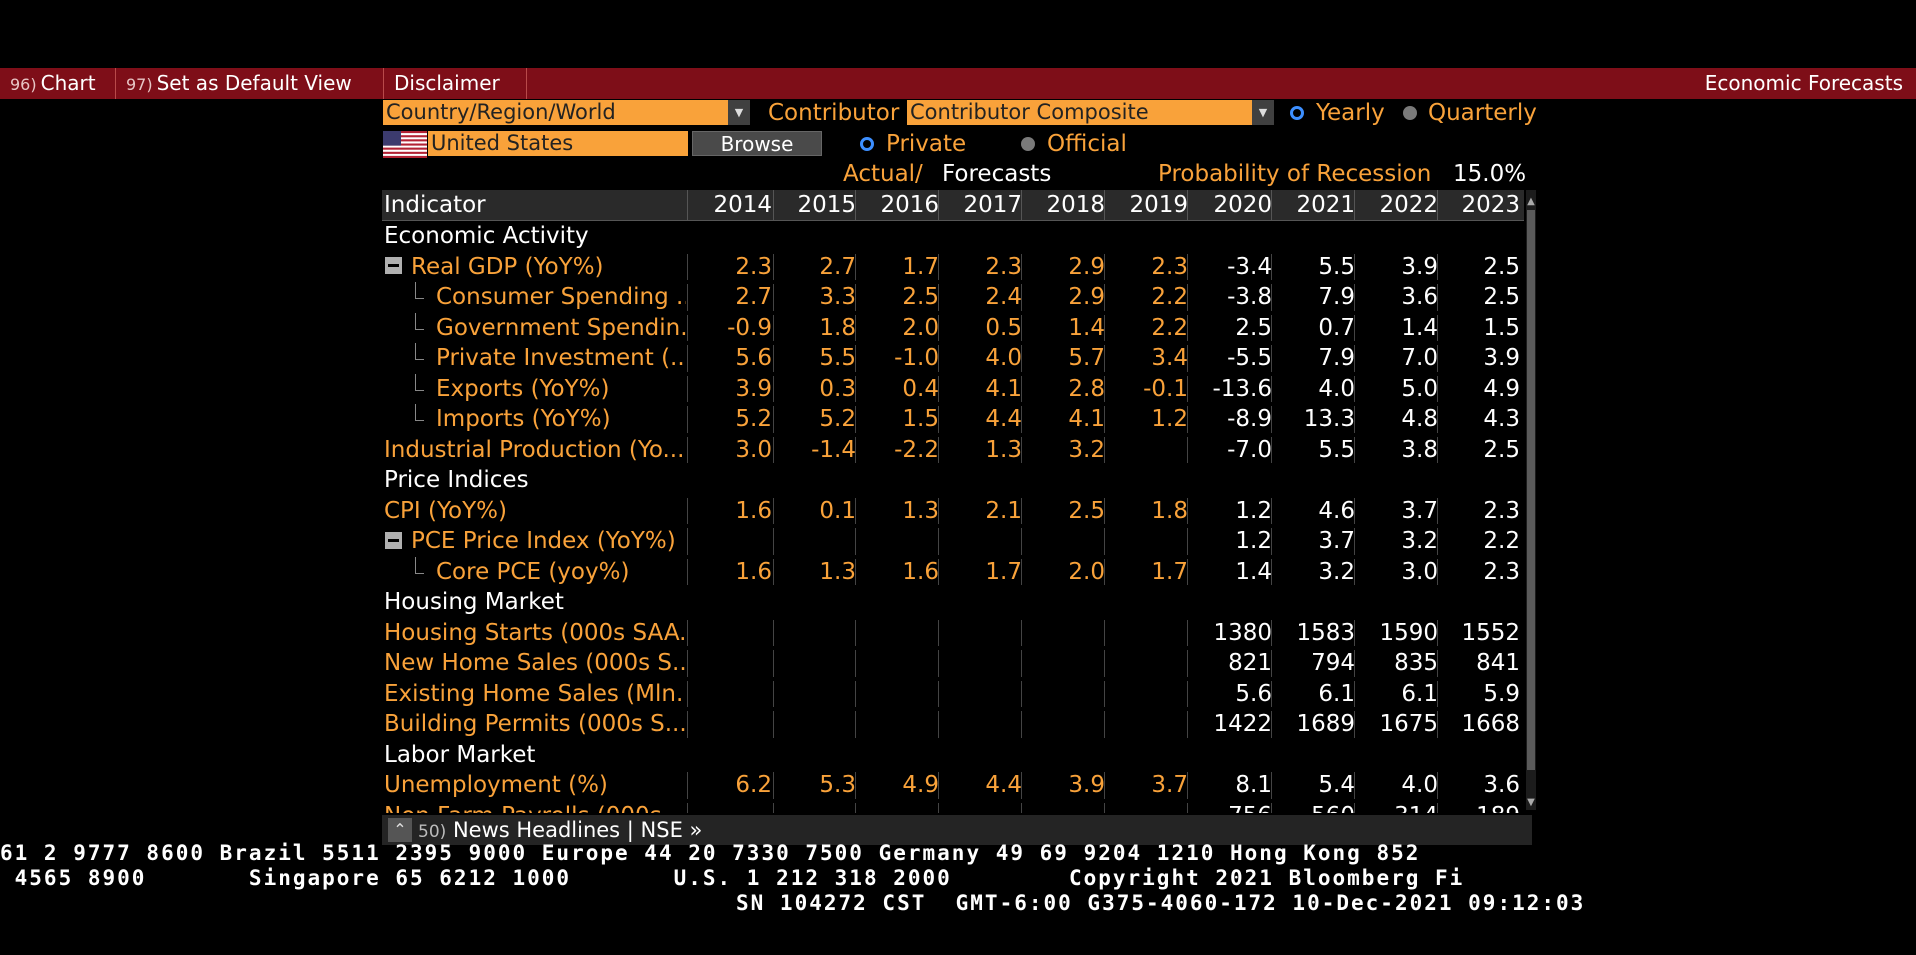 The image size is (1916, 955). I want to click on indicator-label: PCE Price Index (YoY%), so click(543, 541).